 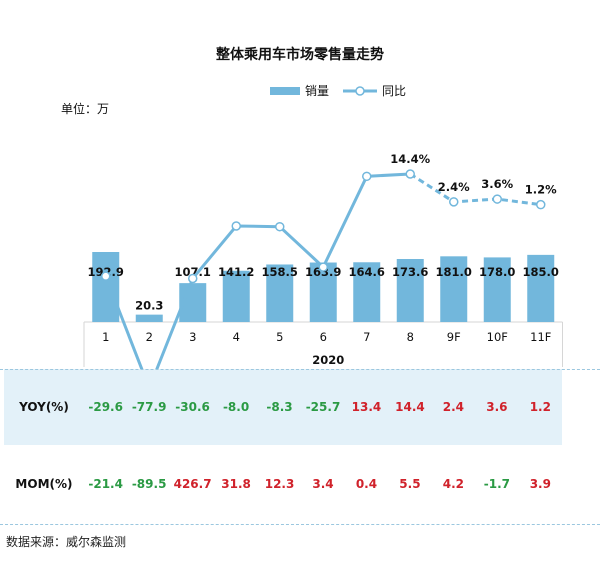 I want to click on yoy-cell: 14.4, so click(x=410, y=407).